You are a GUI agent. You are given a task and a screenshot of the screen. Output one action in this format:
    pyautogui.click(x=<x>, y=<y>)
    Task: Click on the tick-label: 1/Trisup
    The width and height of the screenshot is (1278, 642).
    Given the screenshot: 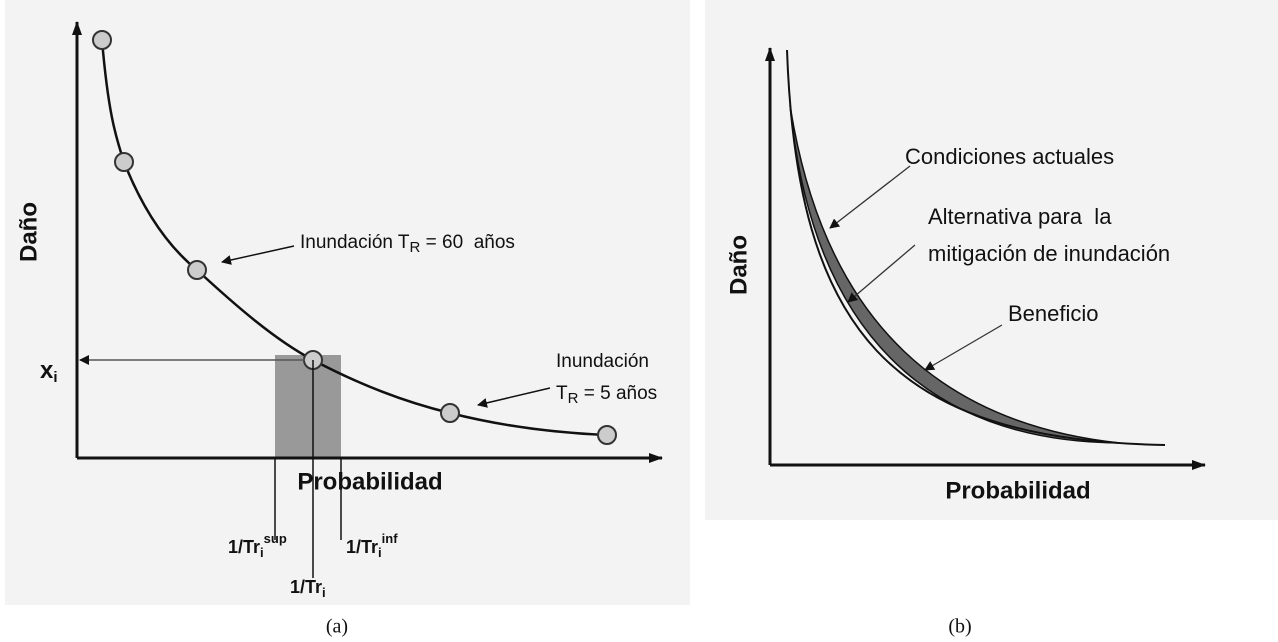 What is the action you would take?
    pyautogui.click(x=257, y=545)
    